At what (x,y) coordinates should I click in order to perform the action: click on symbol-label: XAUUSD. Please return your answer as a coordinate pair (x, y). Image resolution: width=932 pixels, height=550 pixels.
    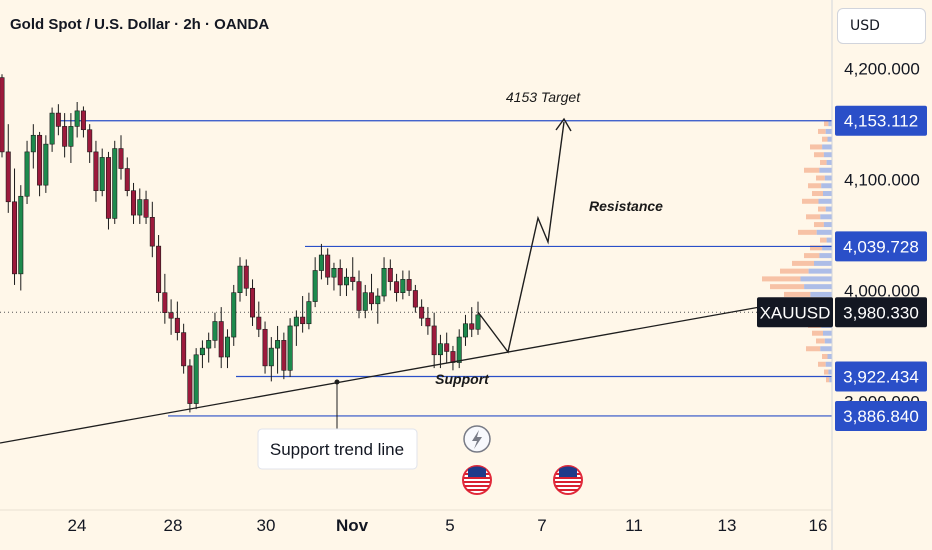
    Looking at the image, I should click on (795, 312).